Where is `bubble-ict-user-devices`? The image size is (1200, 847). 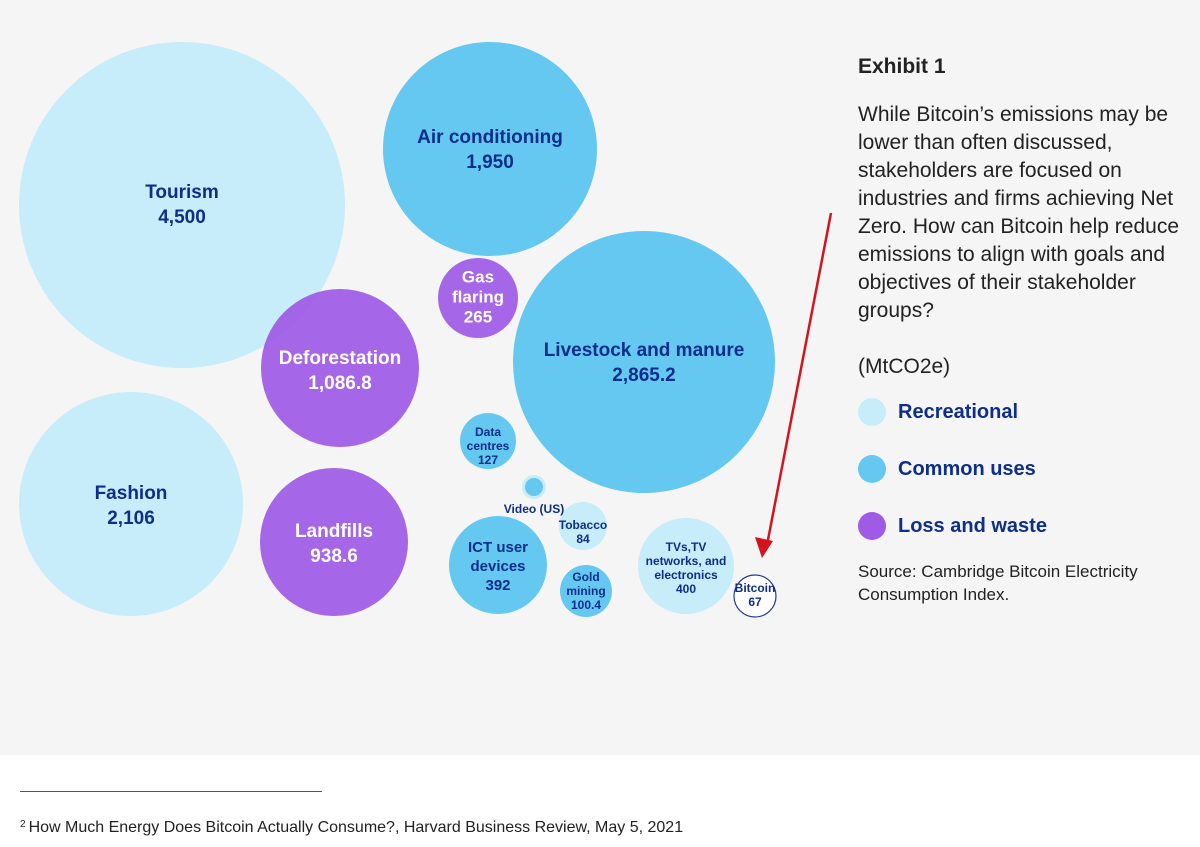 bubble-ict-user-devices is located at coordinates (498, 565).